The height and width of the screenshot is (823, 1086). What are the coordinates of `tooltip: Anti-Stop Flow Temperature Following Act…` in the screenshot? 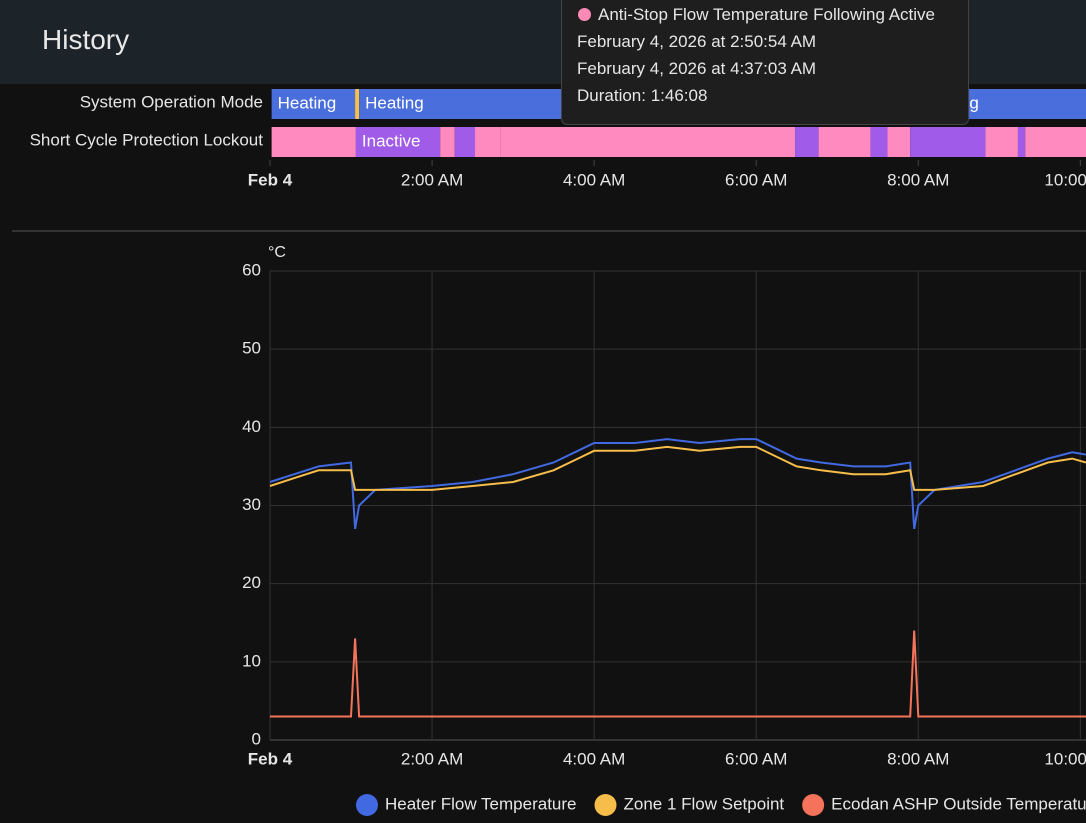 It's located at (765, 62).